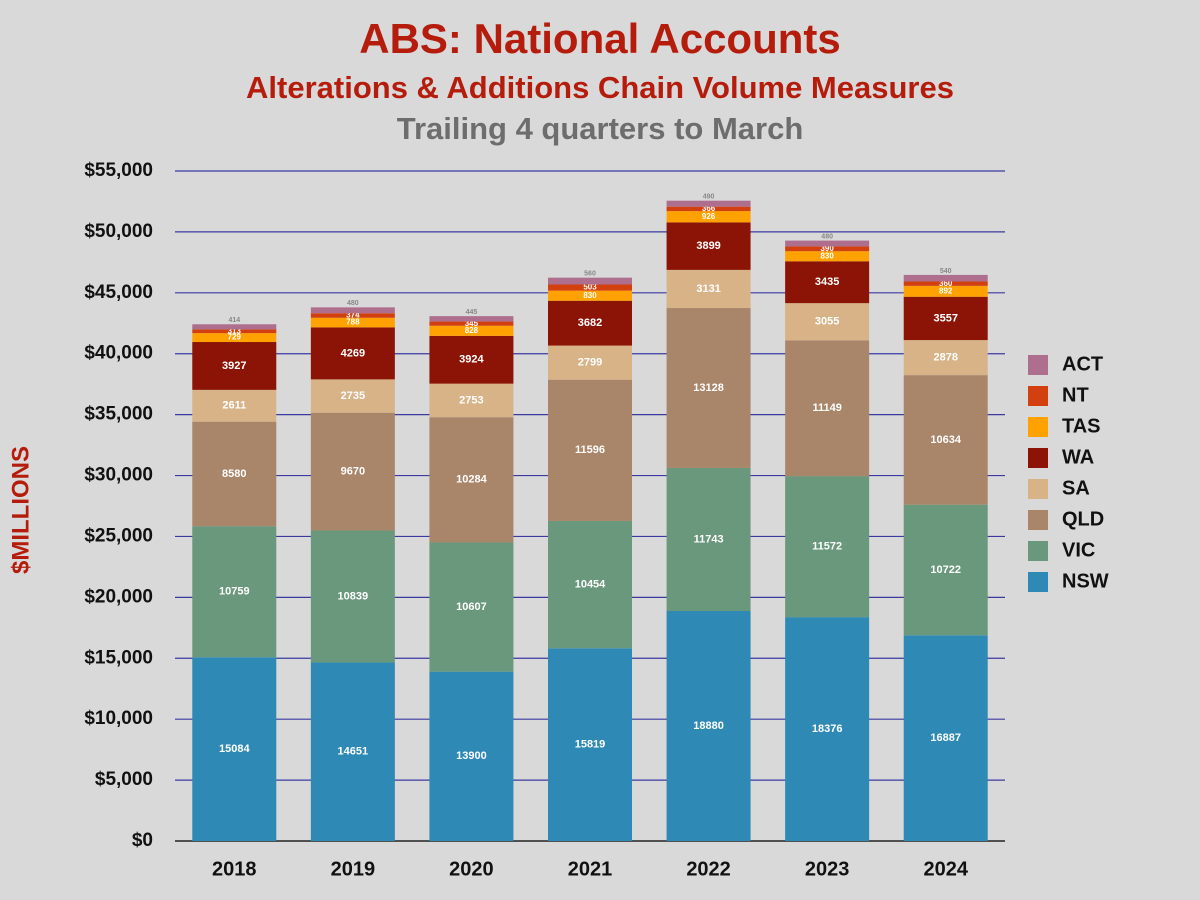 The width and height of the screenshot is (1200, 900). Describe the element at coordinates (142, 840) in the screenshot. I see `y-tick-label: $0` at that location.